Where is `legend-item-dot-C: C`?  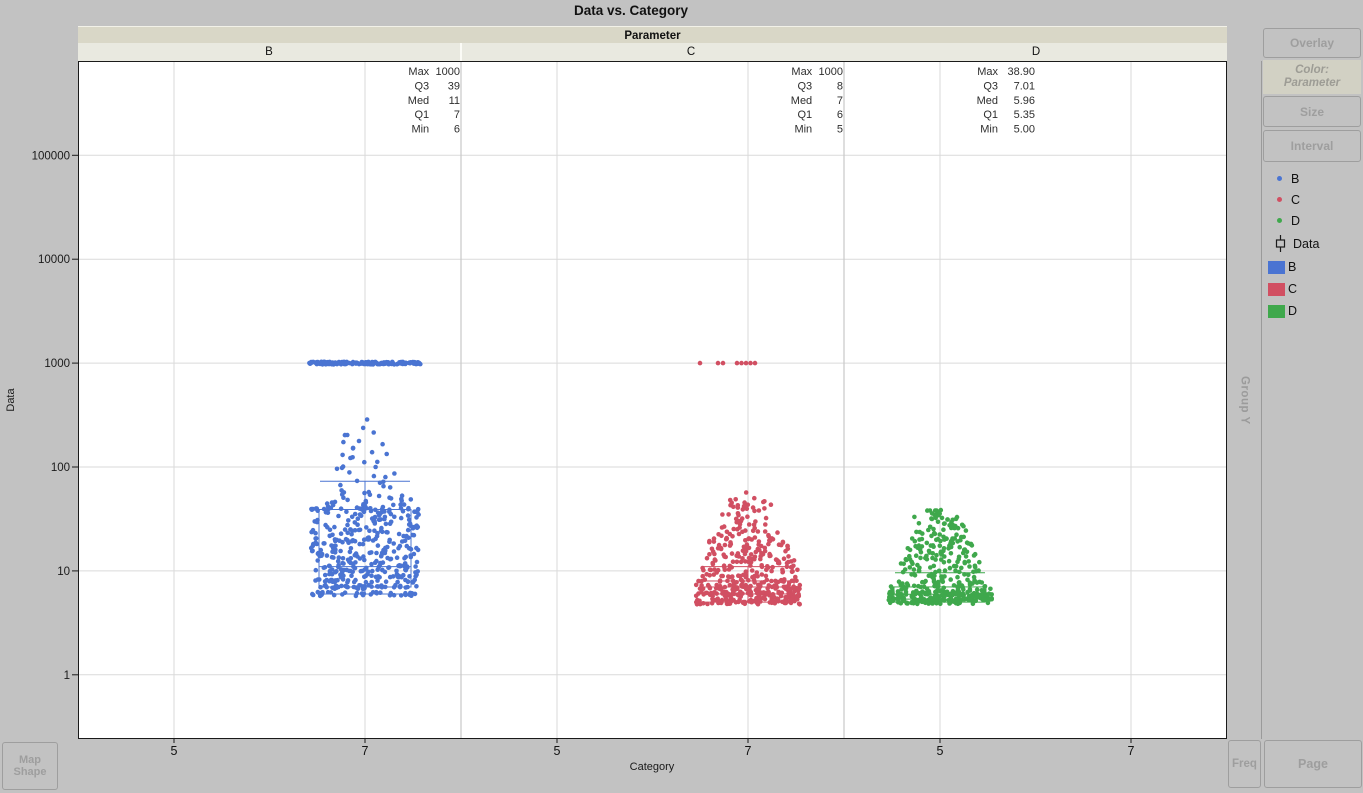 legend-item-dot-C: C is located at coordinates (1313, 199).